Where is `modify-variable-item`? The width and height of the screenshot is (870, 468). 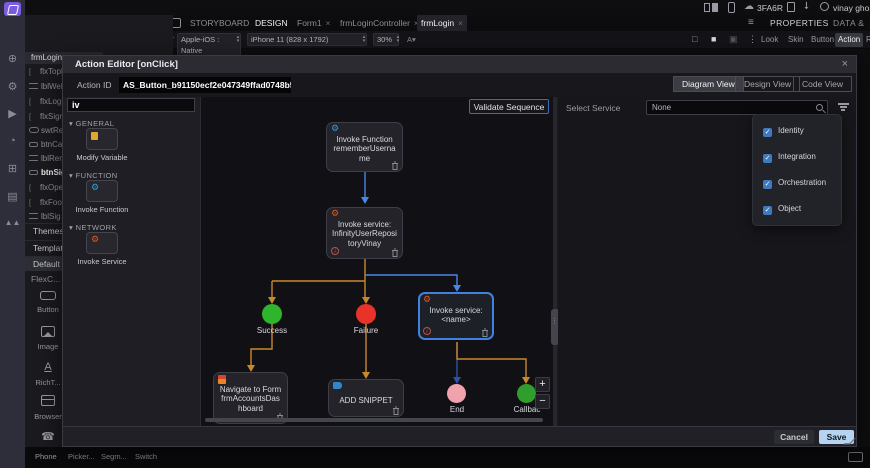
modify-variable-item is located at coordinates (102, 139).